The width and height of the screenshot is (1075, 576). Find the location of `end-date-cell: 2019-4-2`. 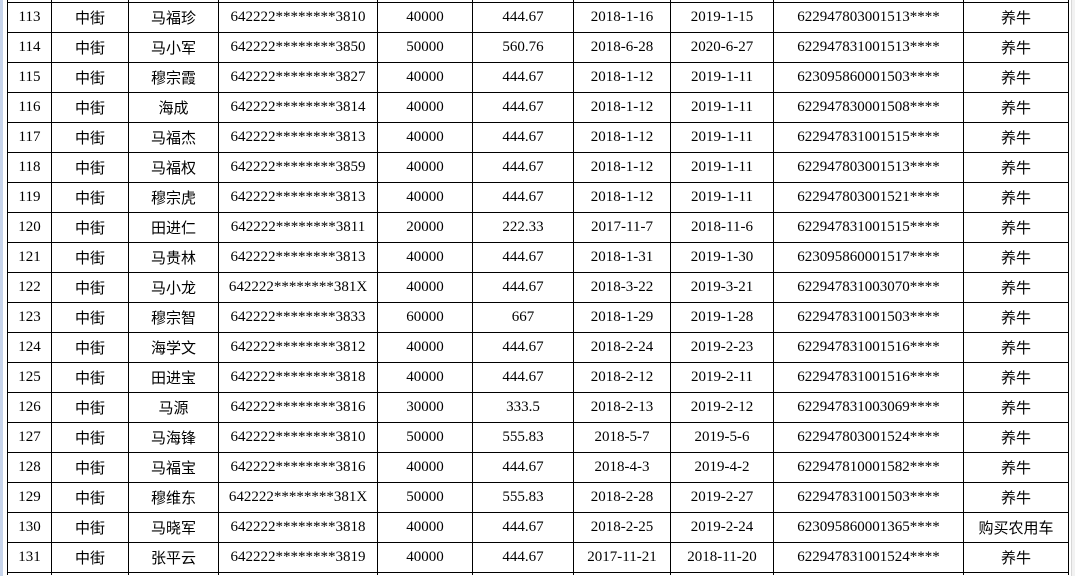

end-date-cell: 2019-4-2 is located at coordinates (722, 467).